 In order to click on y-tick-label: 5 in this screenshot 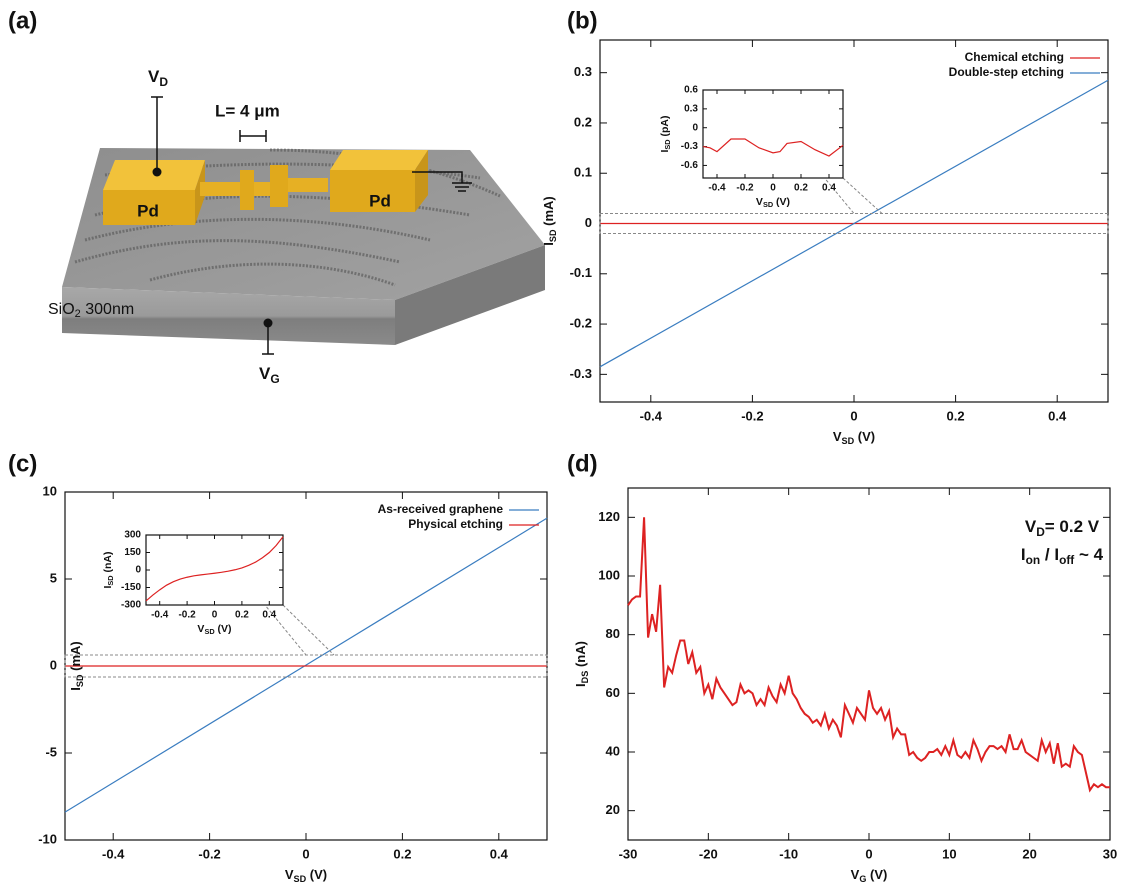, I will do `click(53, 577)`.